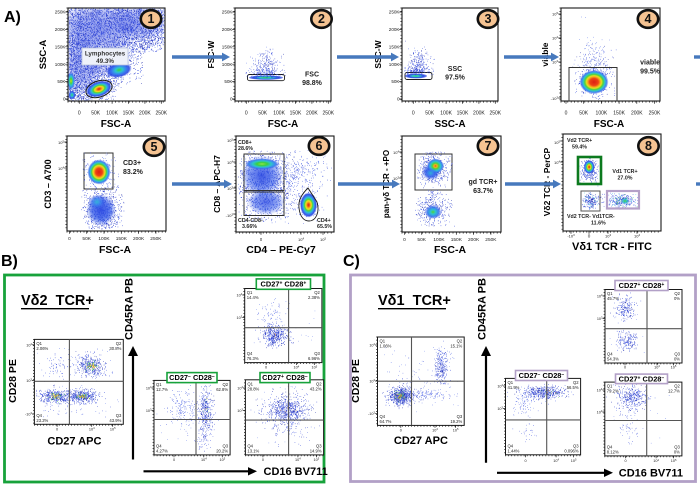 This screenshot has height=486, width=700. Describe the element at coordinates (316, 450) in the screenshot. I see `svg-text: 14.9%` at that location.